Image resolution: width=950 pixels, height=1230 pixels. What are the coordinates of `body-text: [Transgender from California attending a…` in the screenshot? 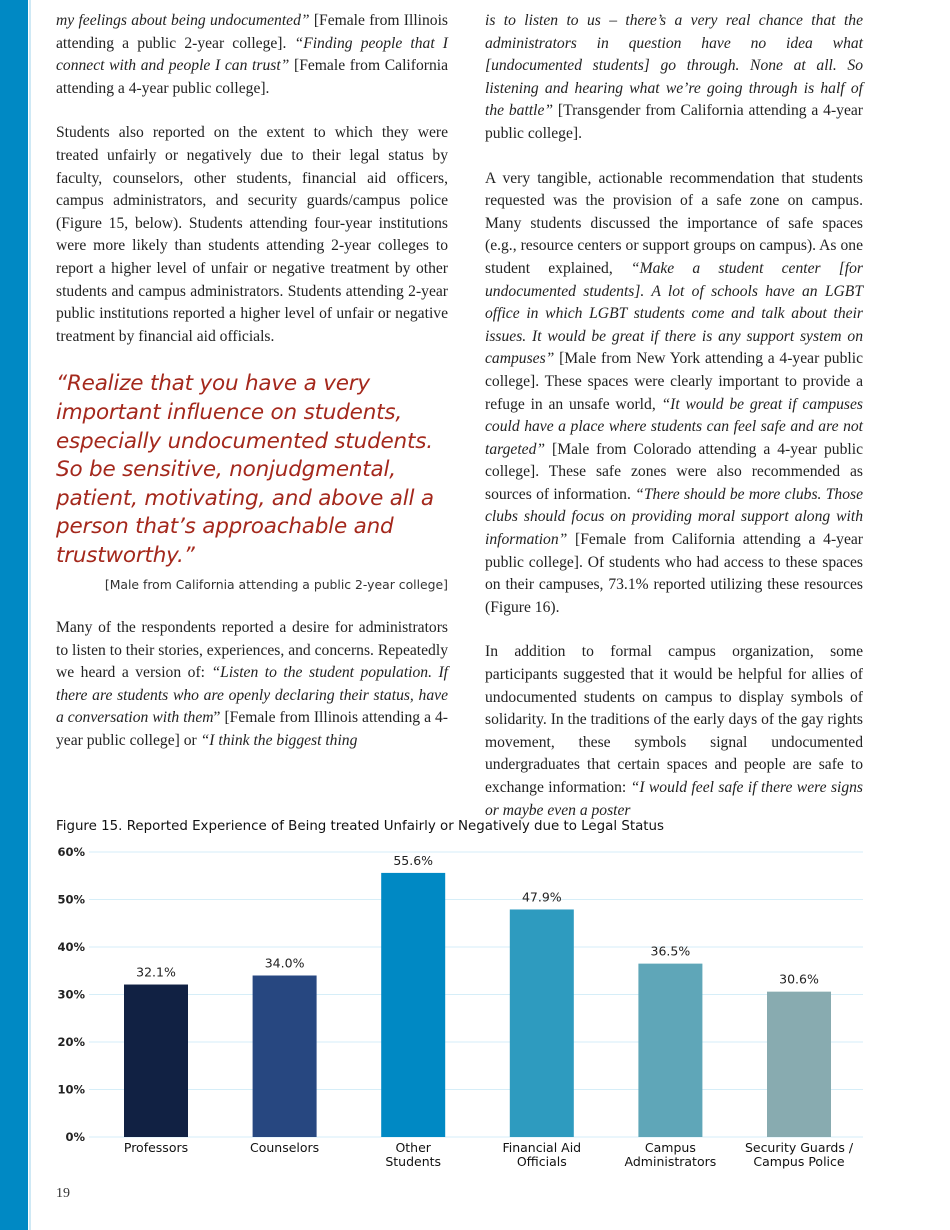 It's located at (674, 122).